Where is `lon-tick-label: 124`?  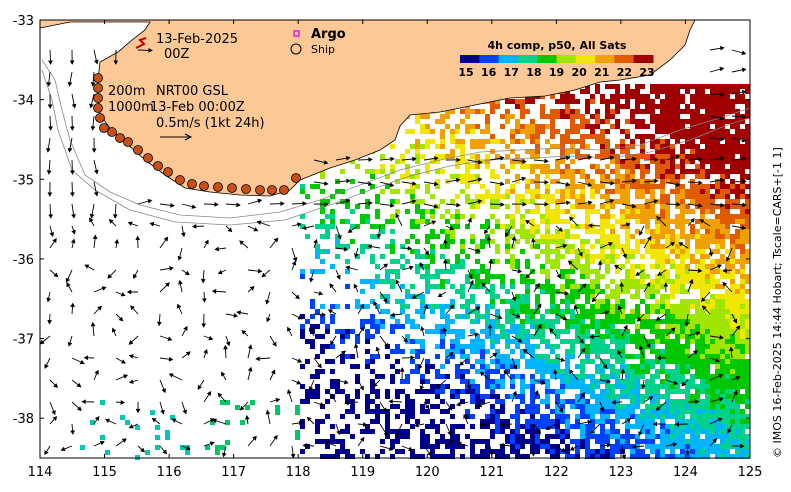 lon-tick-label: 124 is located at coordinates (685, 472).